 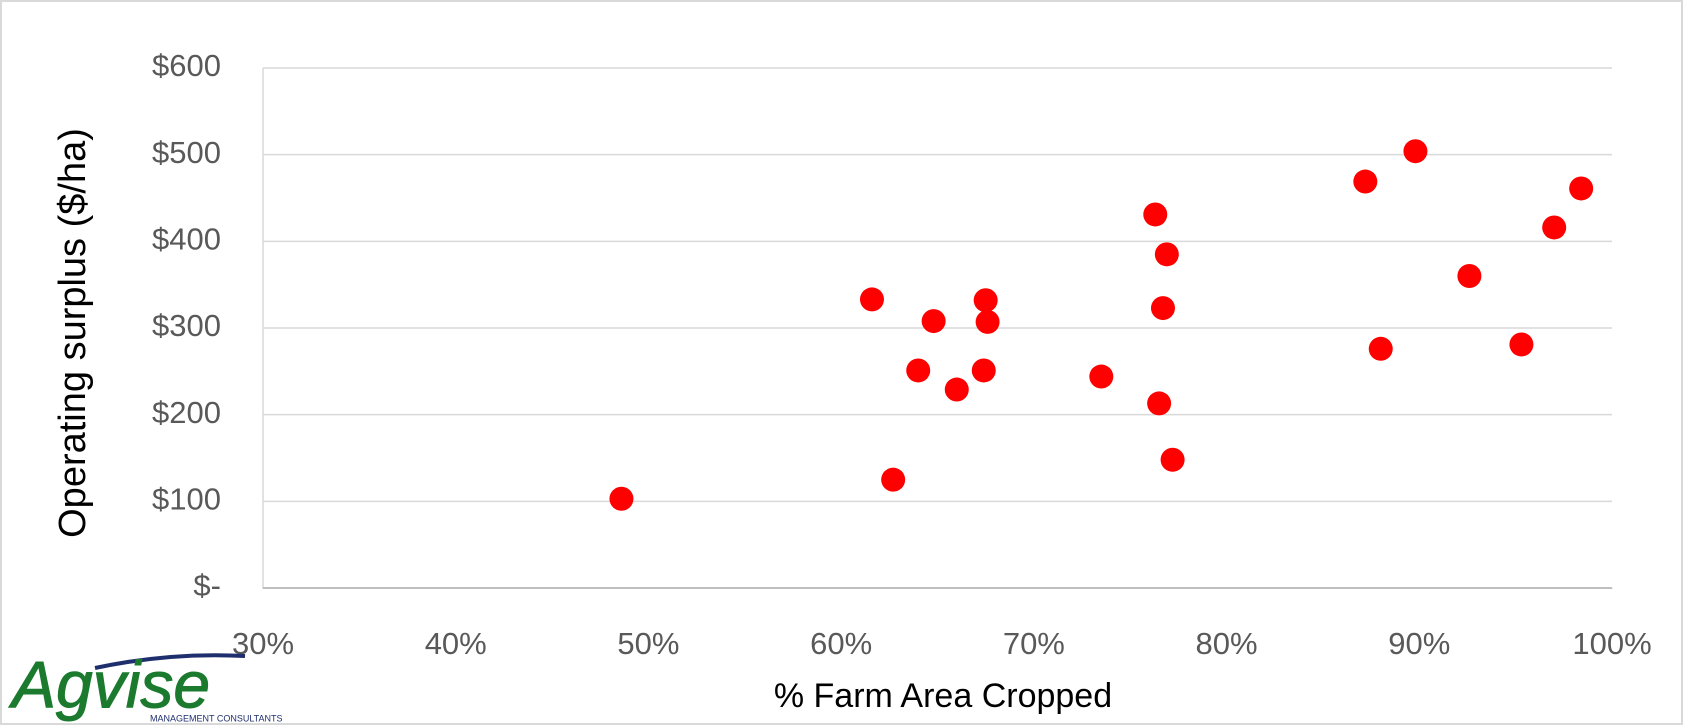 What do you see at coordinates (186, 499) in the screenshot?
I see `y-tick-label: $100` at bounding box center [186, 499].